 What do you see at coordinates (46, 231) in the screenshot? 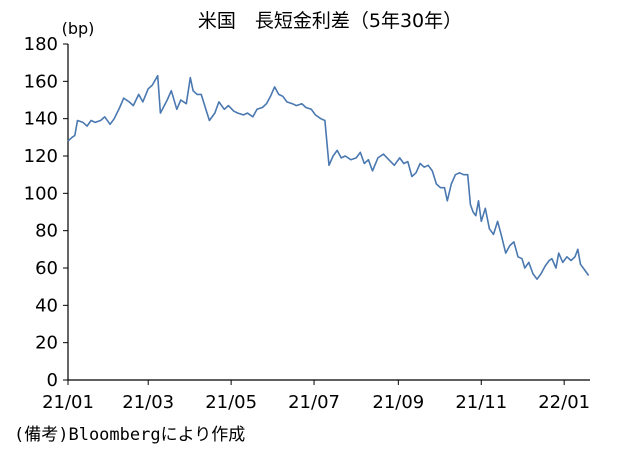
I see `y-tick-label: 80` at bounding box center [46, 231].